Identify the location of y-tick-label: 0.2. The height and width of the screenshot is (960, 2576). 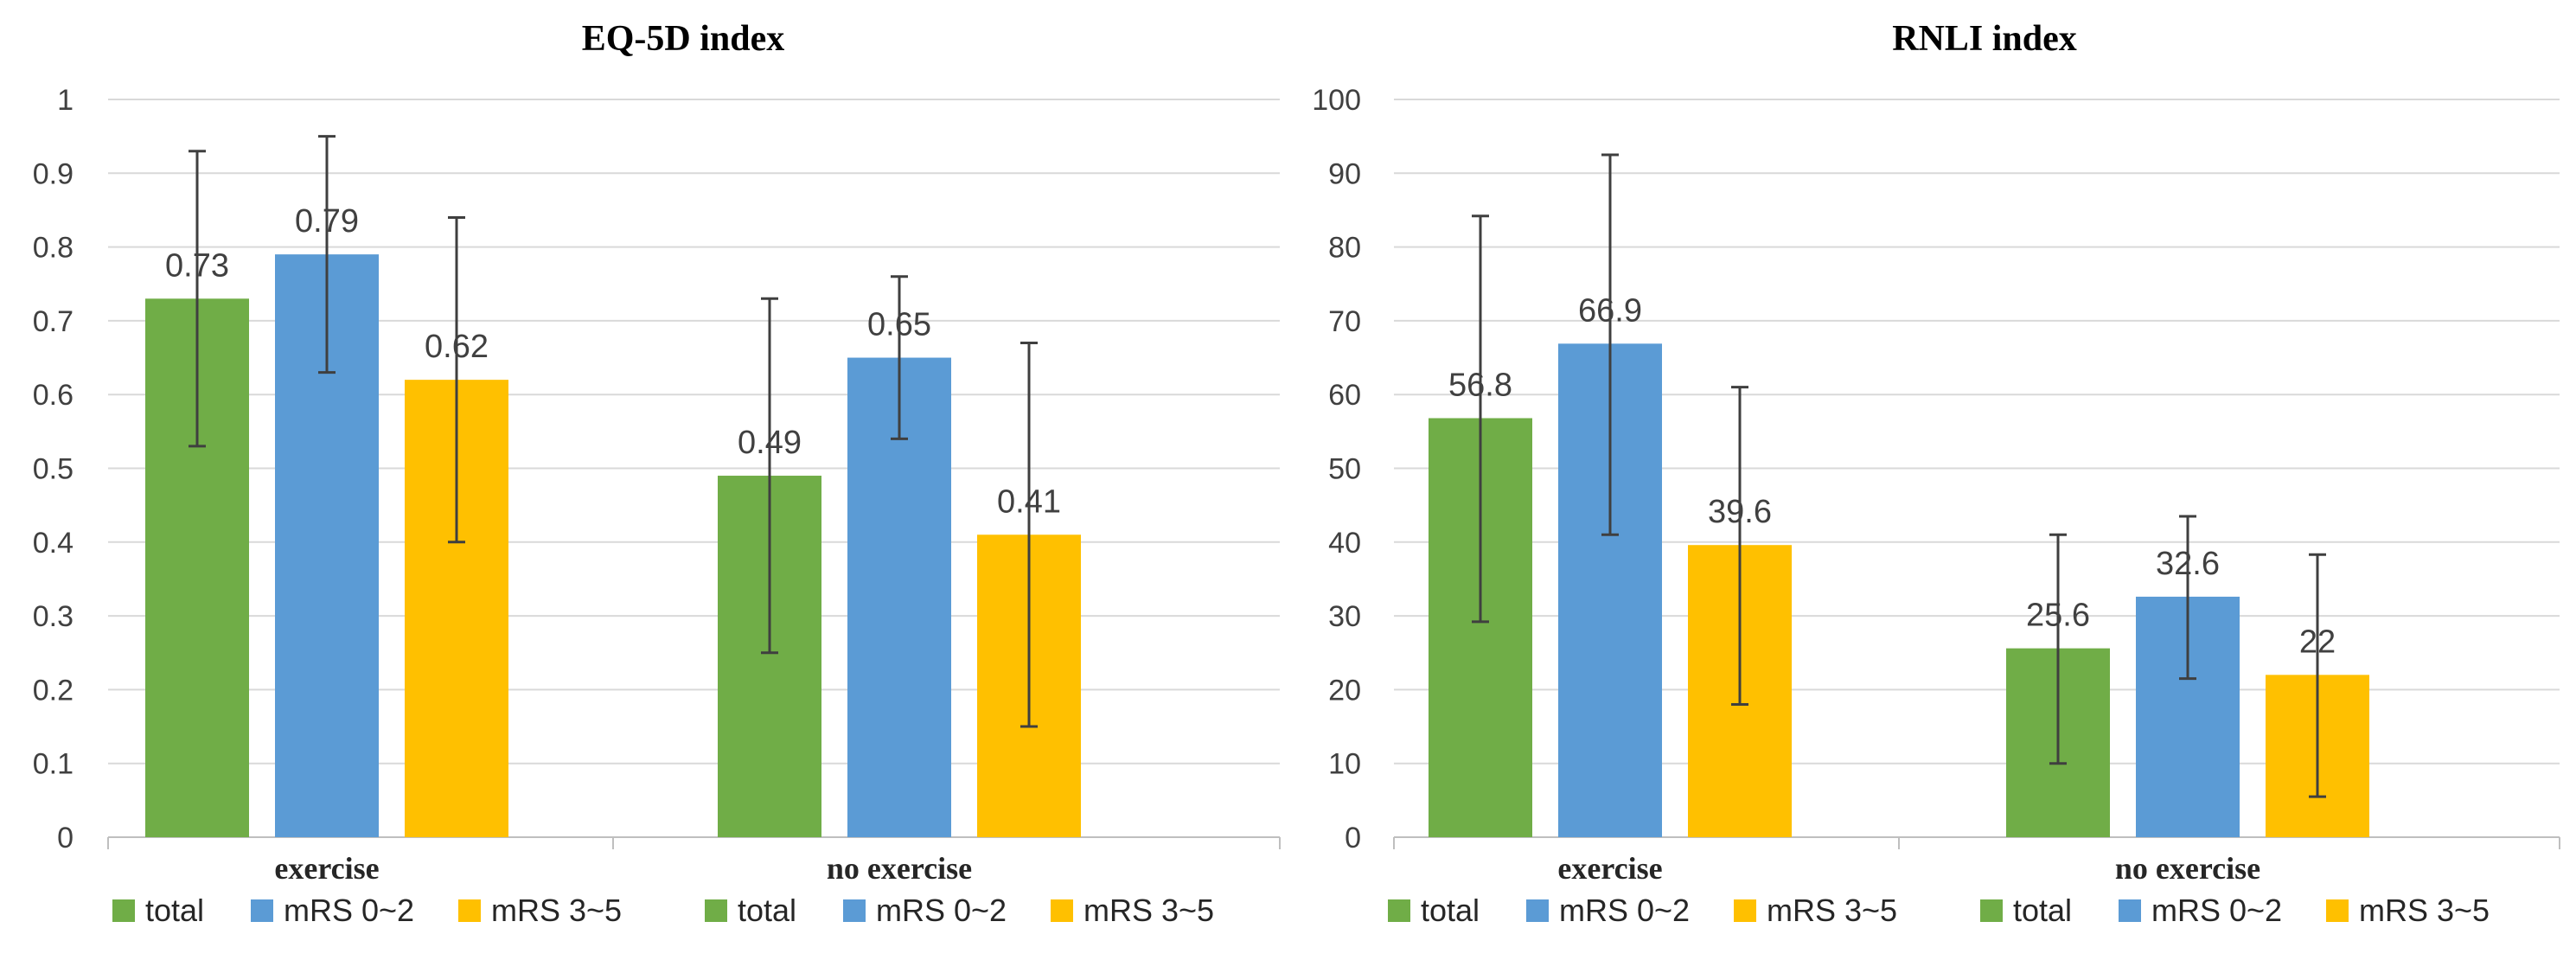
(54, 690).